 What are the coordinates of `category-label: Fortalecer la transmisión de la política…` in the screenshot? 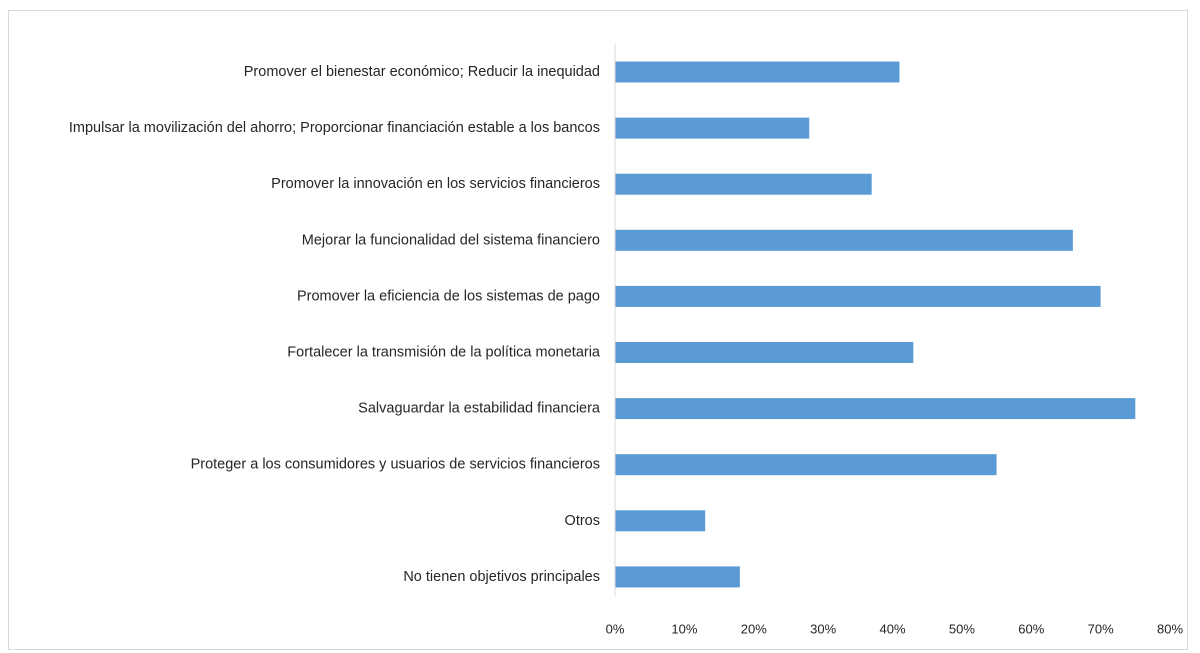 It's located at (444, 353).